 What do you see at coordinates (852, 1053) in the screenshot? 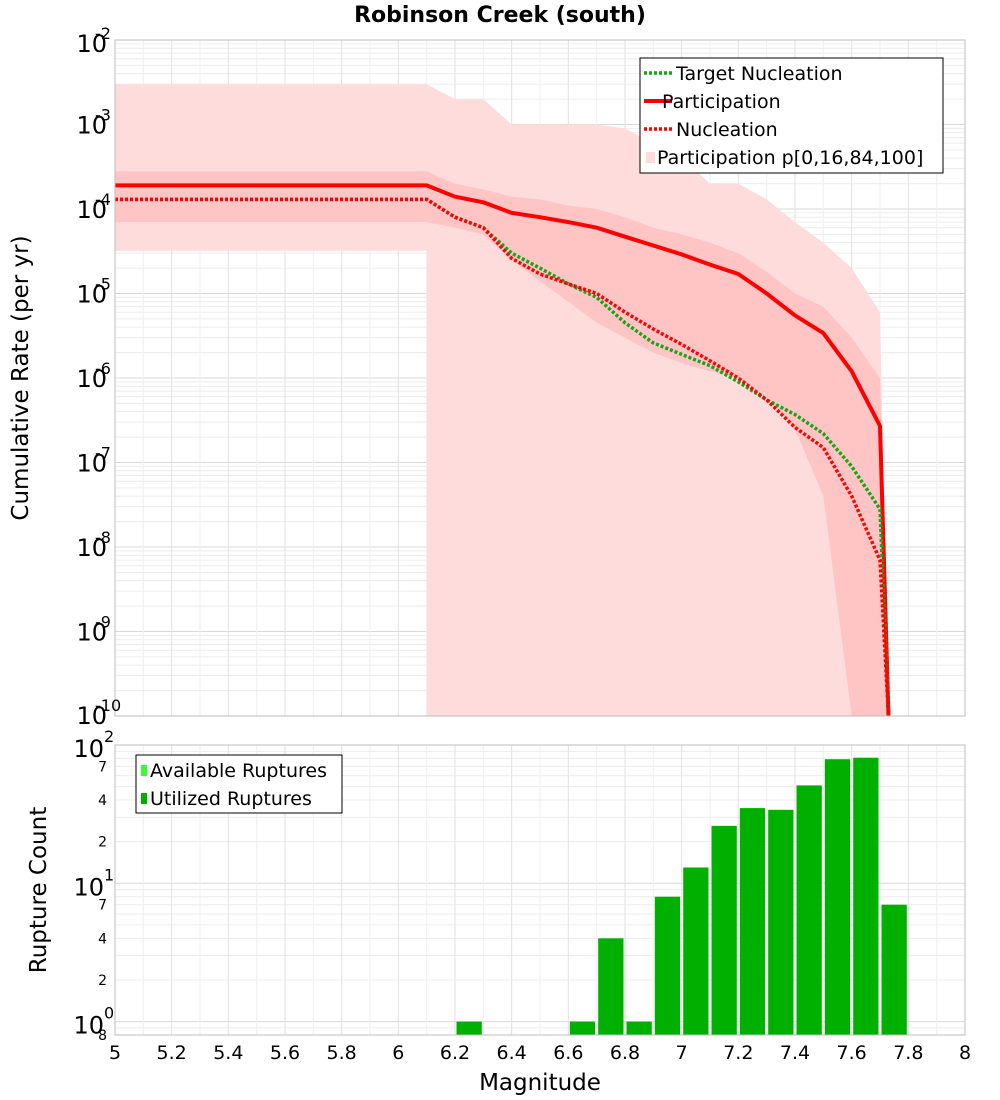
I see `x-tick-label: 7.6` at bounding box center [852, 1053].